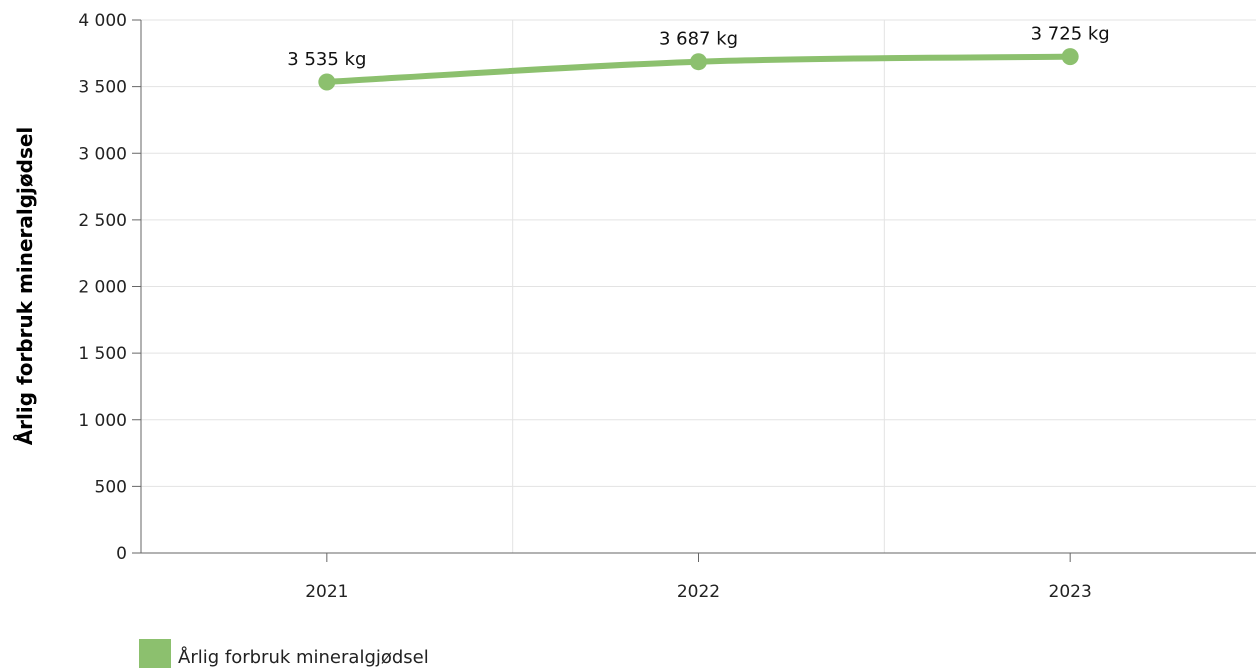  I want to click on x-tick-label: 2022, so click(698, 592).